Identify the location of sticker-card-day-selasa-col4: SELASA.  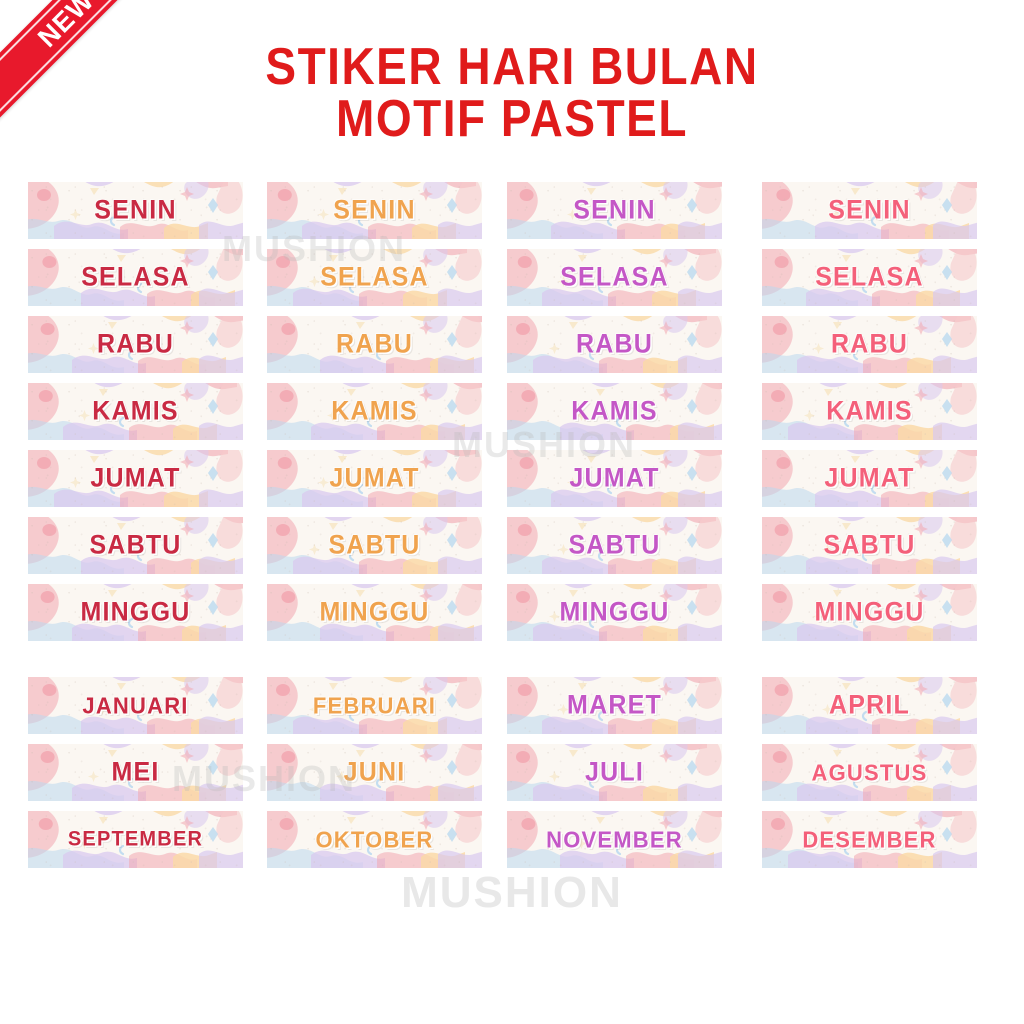
(869, 277).